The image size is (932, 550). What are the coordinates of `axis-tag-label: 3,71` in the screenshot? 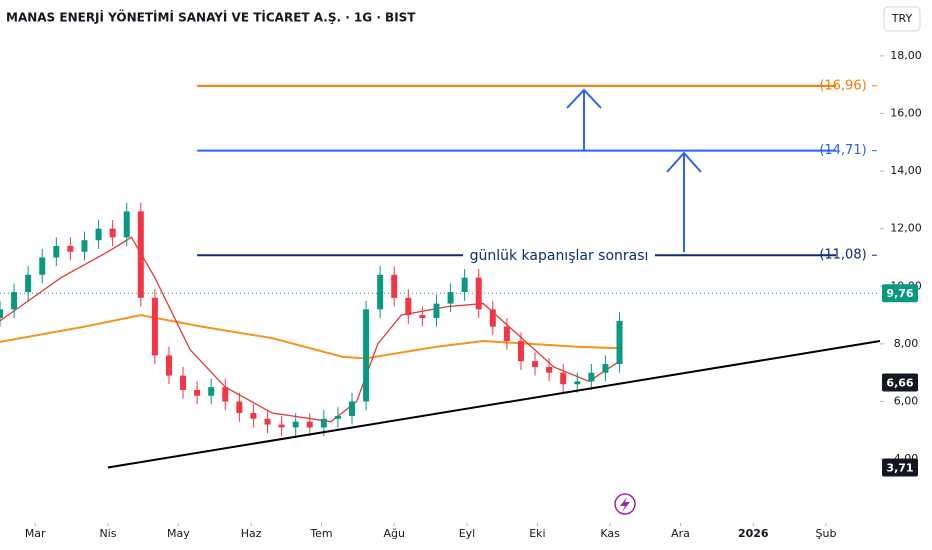 It's located at (899, 467).